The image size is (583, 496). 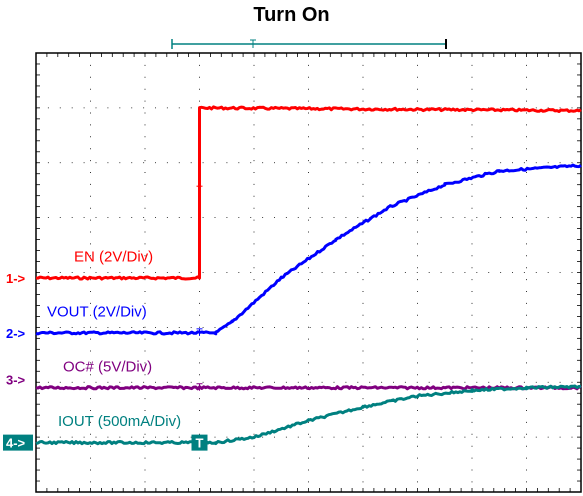 I want to click on trigger-marker-text: T, so click(x=200, y=443).